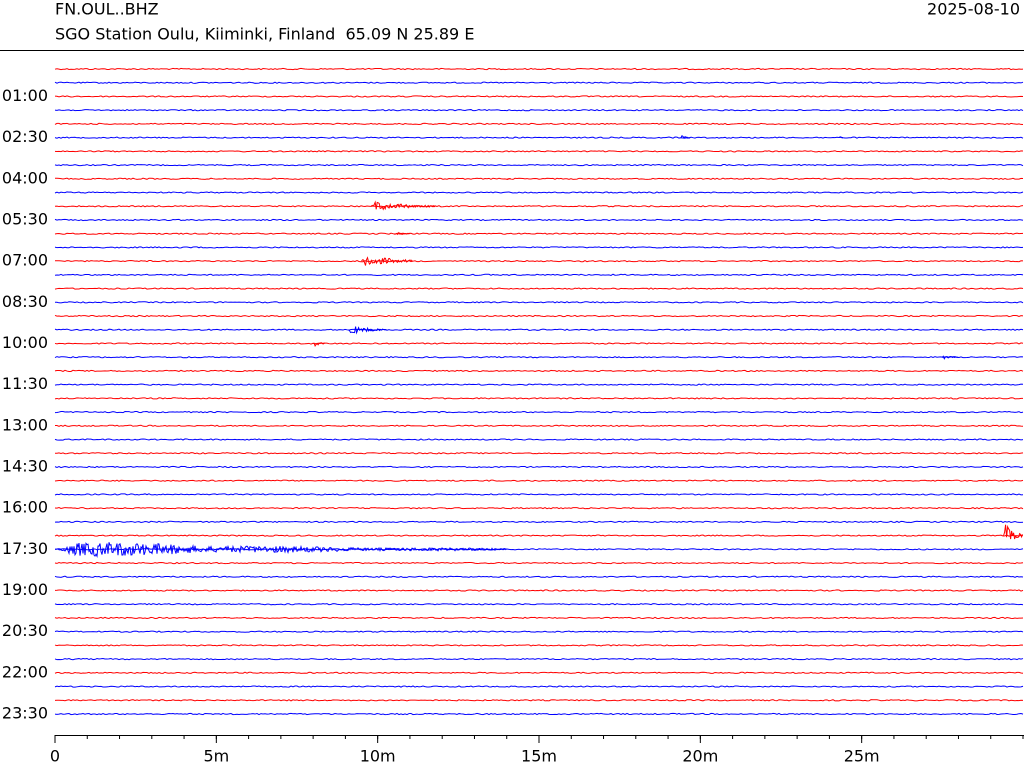 Image resolution: width=1024 pixels, height=768 pixels. I want to click on y-tick-label: 02:30, so click(25, 136).